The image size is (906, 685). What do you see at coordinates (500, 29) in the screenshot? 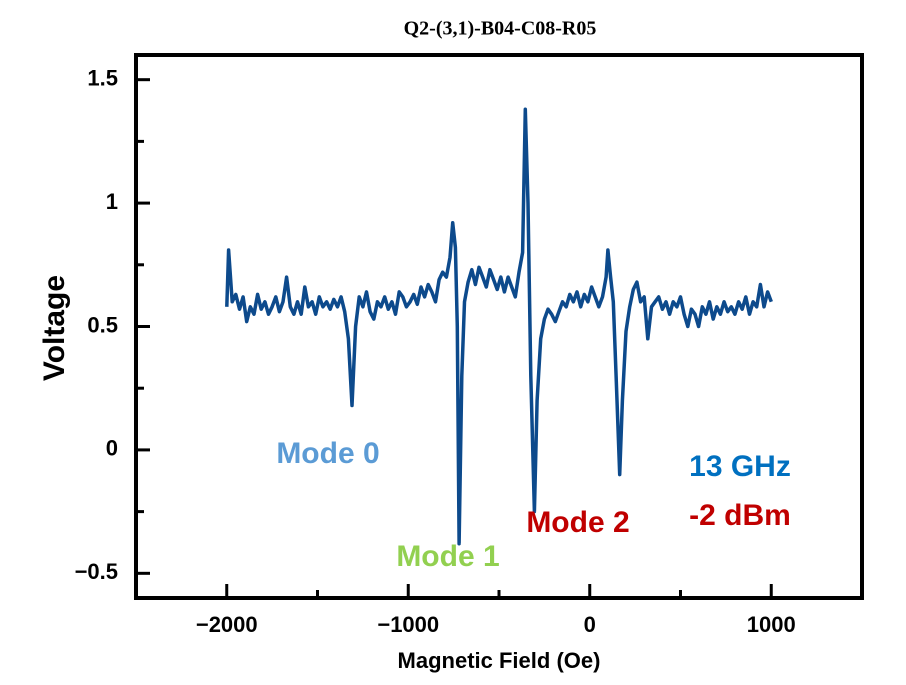
I see `chart-title: Q2-(3,1)-B04-C08-R05` at bounding box center [500, 29].